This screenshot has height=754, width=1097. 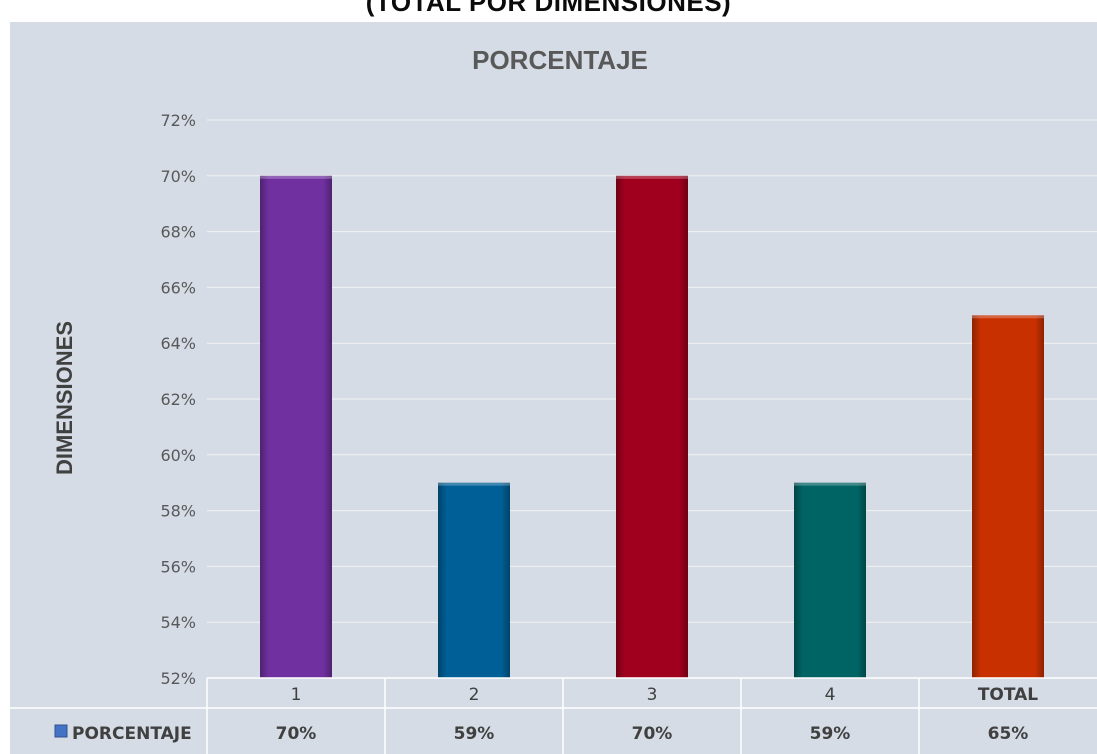 What do you see at coordinates (560, 60) in the screenshot?
I see `chart-title: PORCENTAJE` at bounding box center [560, 60].